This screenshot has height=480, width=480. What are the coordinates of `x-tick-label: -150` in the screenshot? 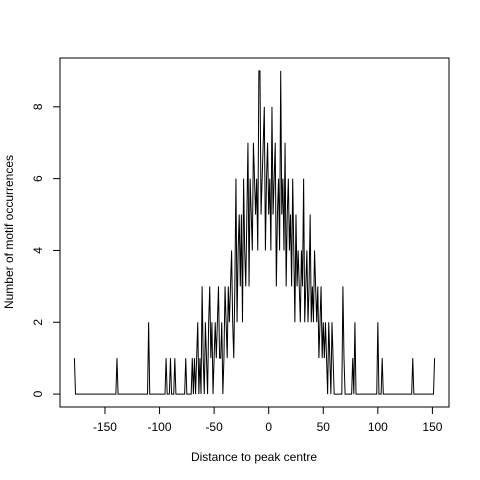 It's located at (105, 427).